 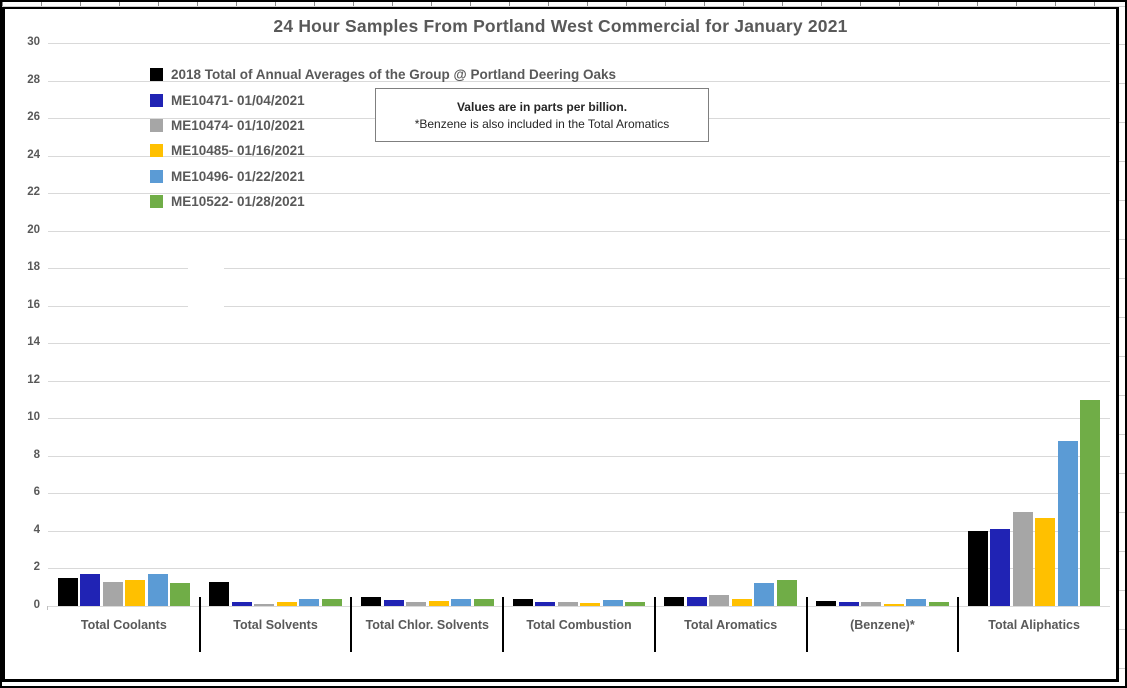 I want to click on spreadsheet-edge-right, so click(x=1122, y=346).